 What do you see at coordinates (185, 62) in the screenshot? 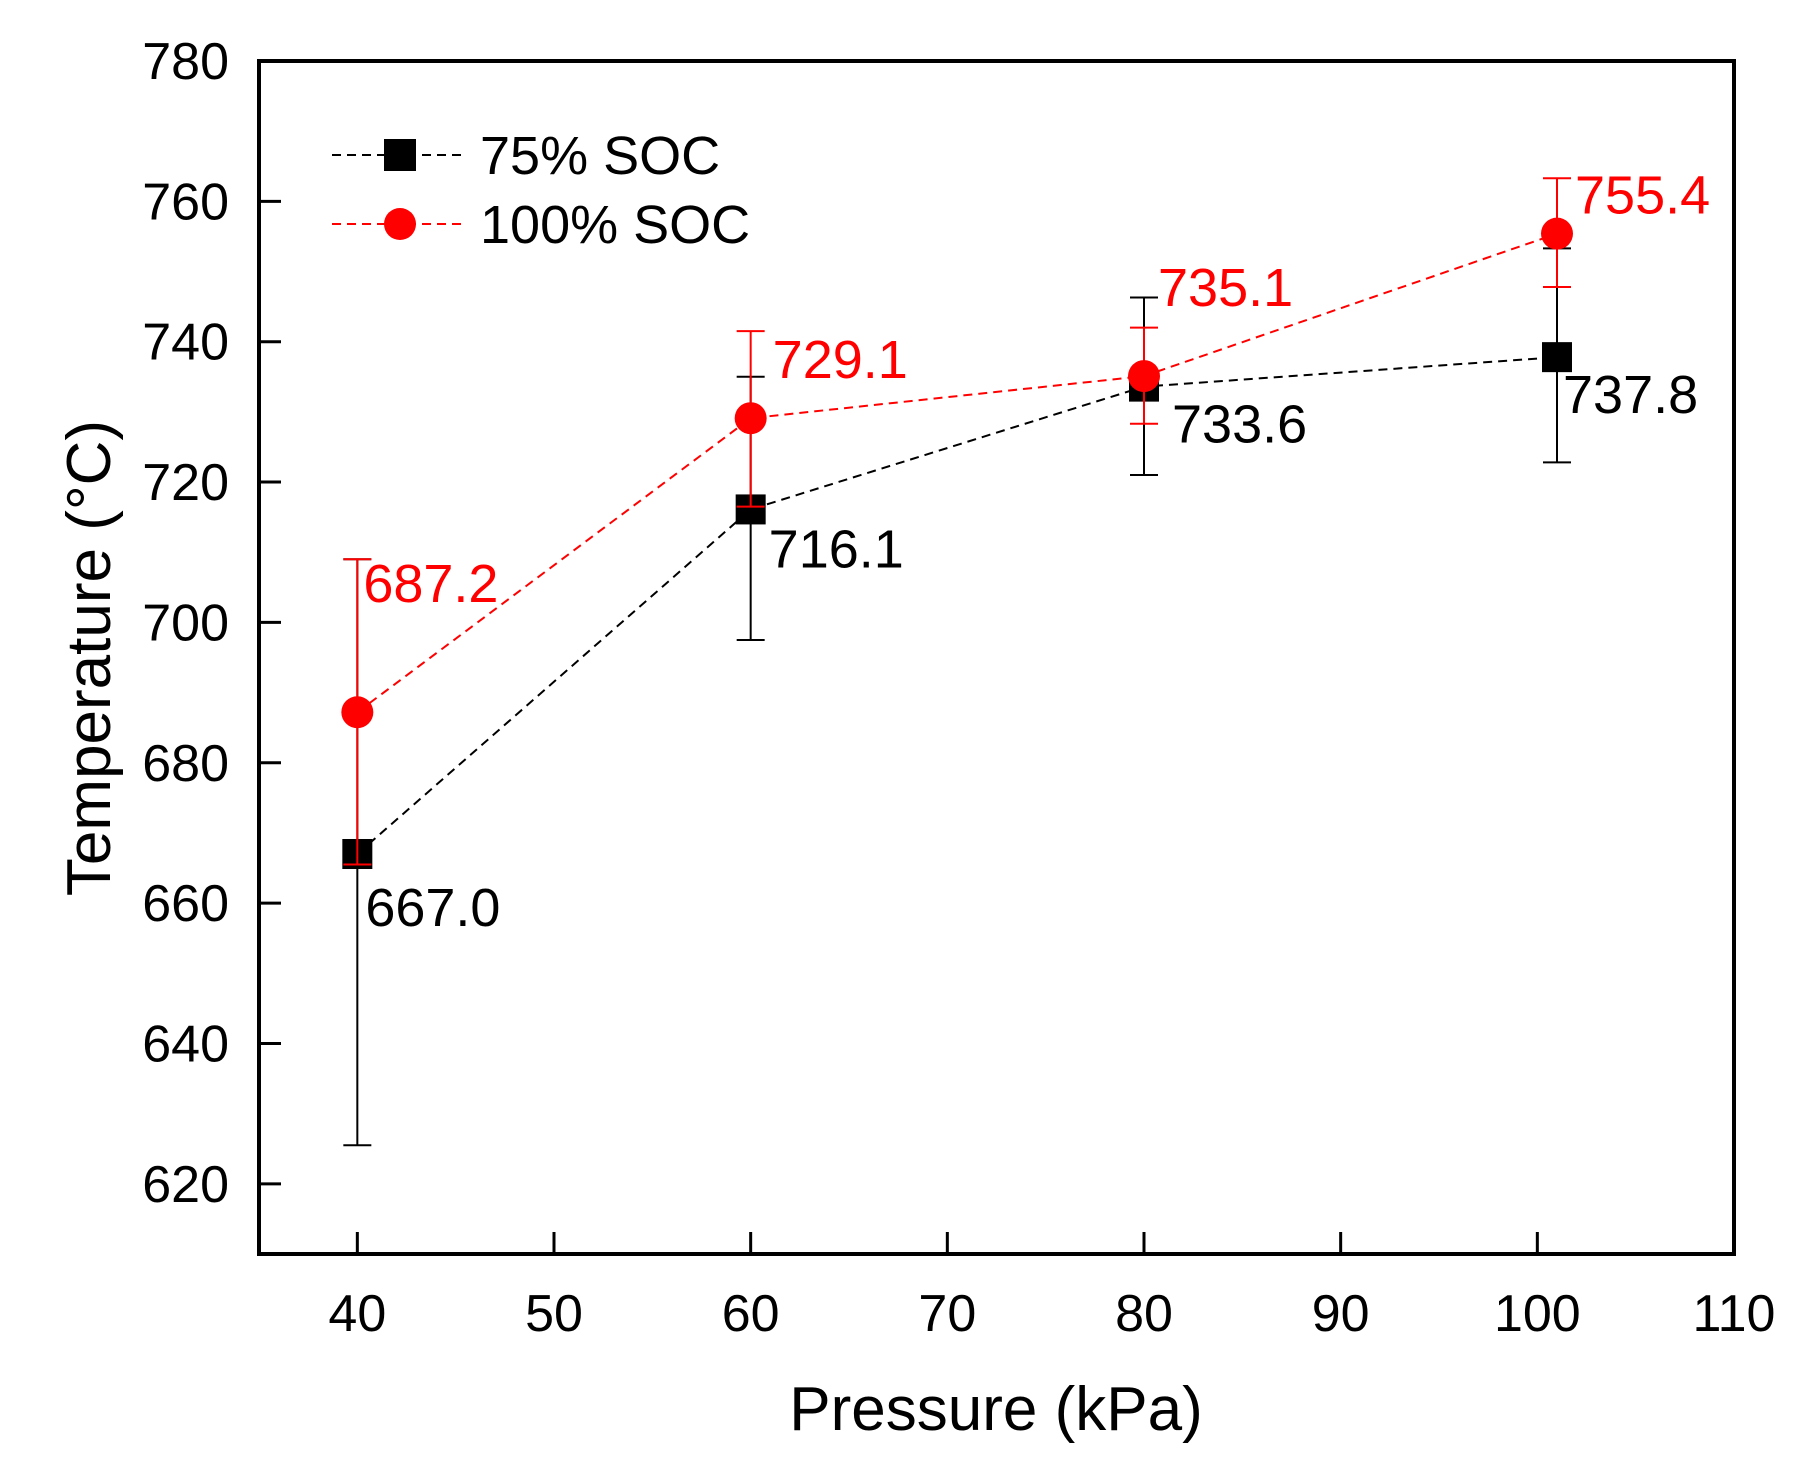
I see `y-tick-label: 780` at bounding box center [185, 62].